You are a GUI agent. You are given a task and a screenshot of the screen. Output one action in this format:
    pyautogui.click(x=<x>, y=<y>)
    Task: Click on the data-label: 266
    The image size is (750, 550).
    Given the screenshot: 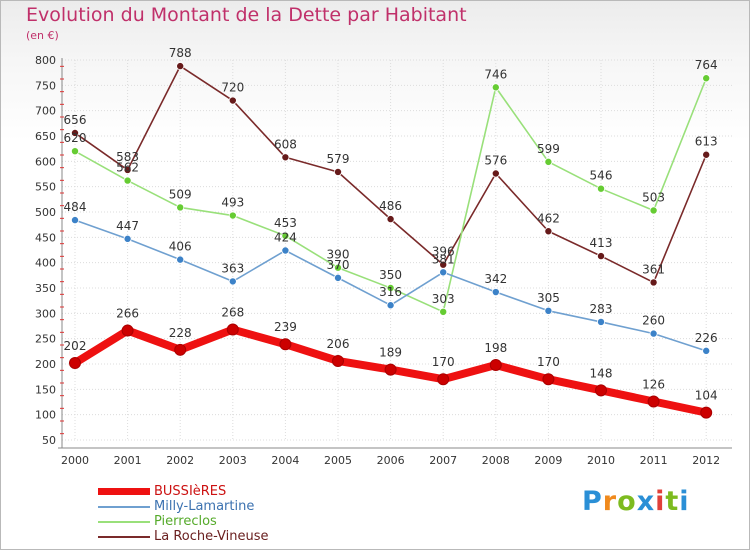 What is the action you would take?
    pyautogui.click(x=127, y=314)
    